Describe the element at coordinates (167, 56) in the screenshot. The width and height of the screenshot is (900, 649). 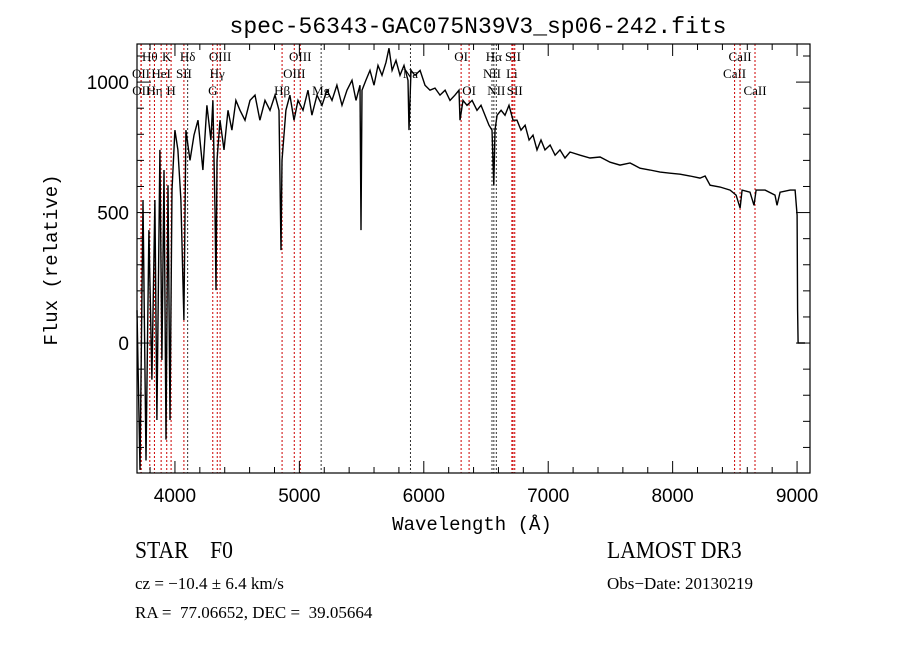
I see `line-marker-label: K` at that location.